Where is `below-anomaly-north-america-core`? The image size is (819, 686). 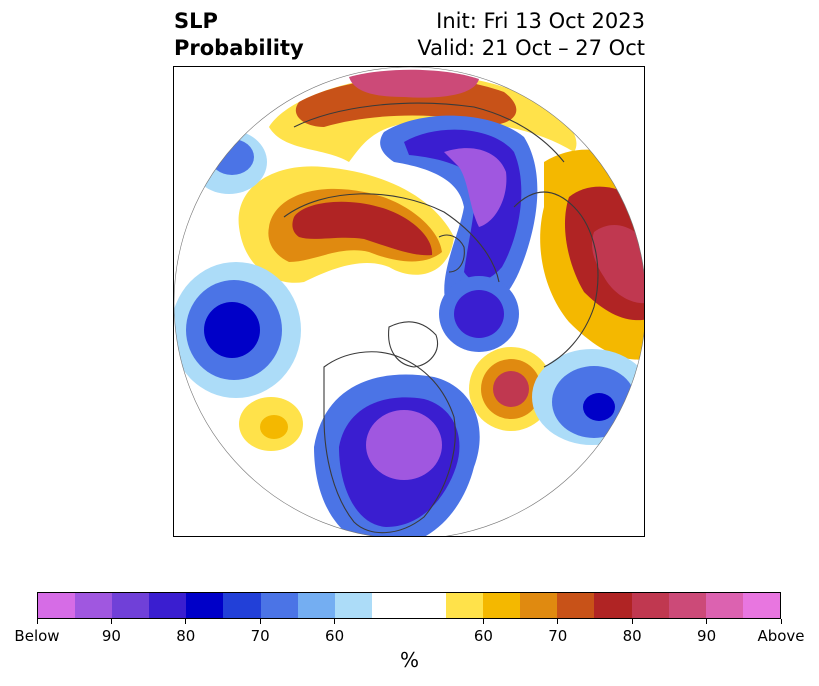 below-anomaly-north-america-core is located at coordinates (404, 445).